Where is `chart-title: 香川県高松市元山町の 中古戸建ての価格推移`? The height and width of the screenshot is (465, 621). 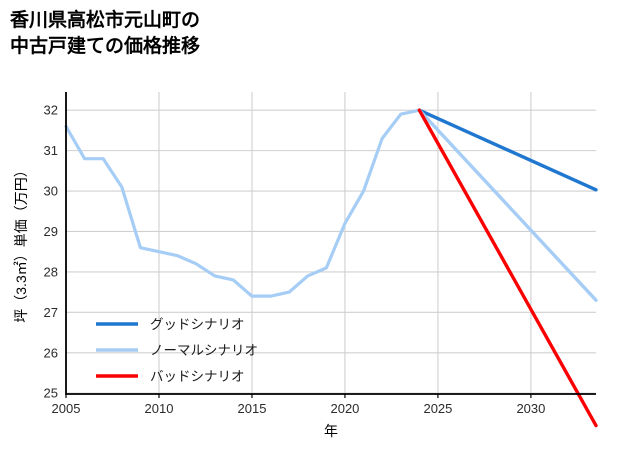
chart-title: 香川県高松市元山町の 中古戸建ての価格推移 is located at coordinates (105, 34).